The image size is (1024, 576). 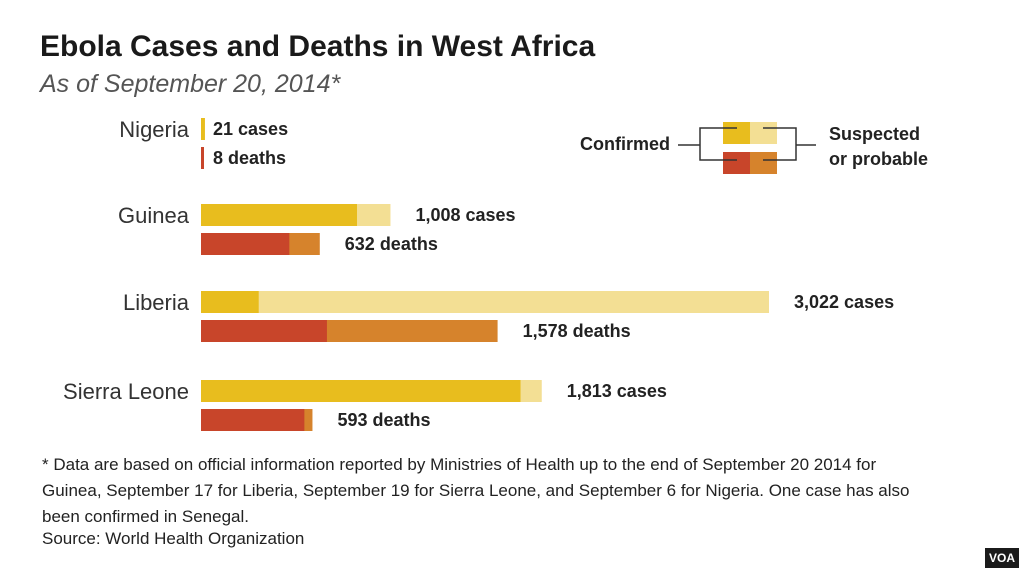 What do you see at coordinates (485, 302) in the screenshot?
I see `cases-suspected-bar` at bounding box center [485, 302].